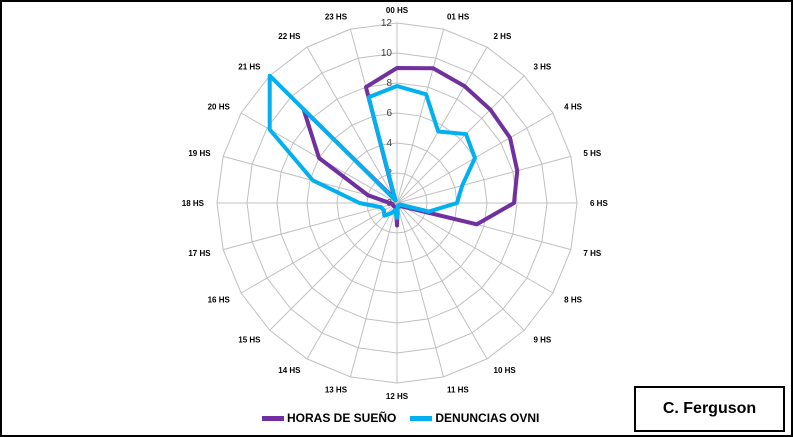 The image size is (793, 437). What do you see at coordinates (458, 17) in the screenshot?
I see `hour-label: 01 HS` at bounding box center [458, 17].